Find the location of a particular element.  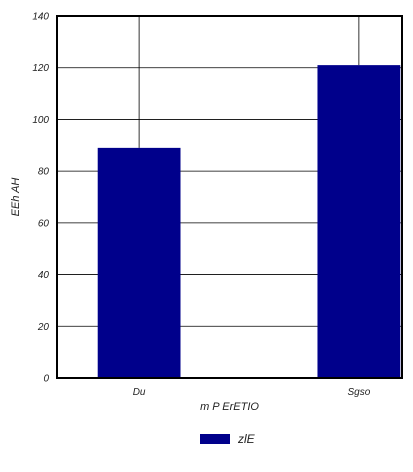

y-tick-labels: 0 20 40 60 80 100 120 140 is located at coordinates (40, 198).